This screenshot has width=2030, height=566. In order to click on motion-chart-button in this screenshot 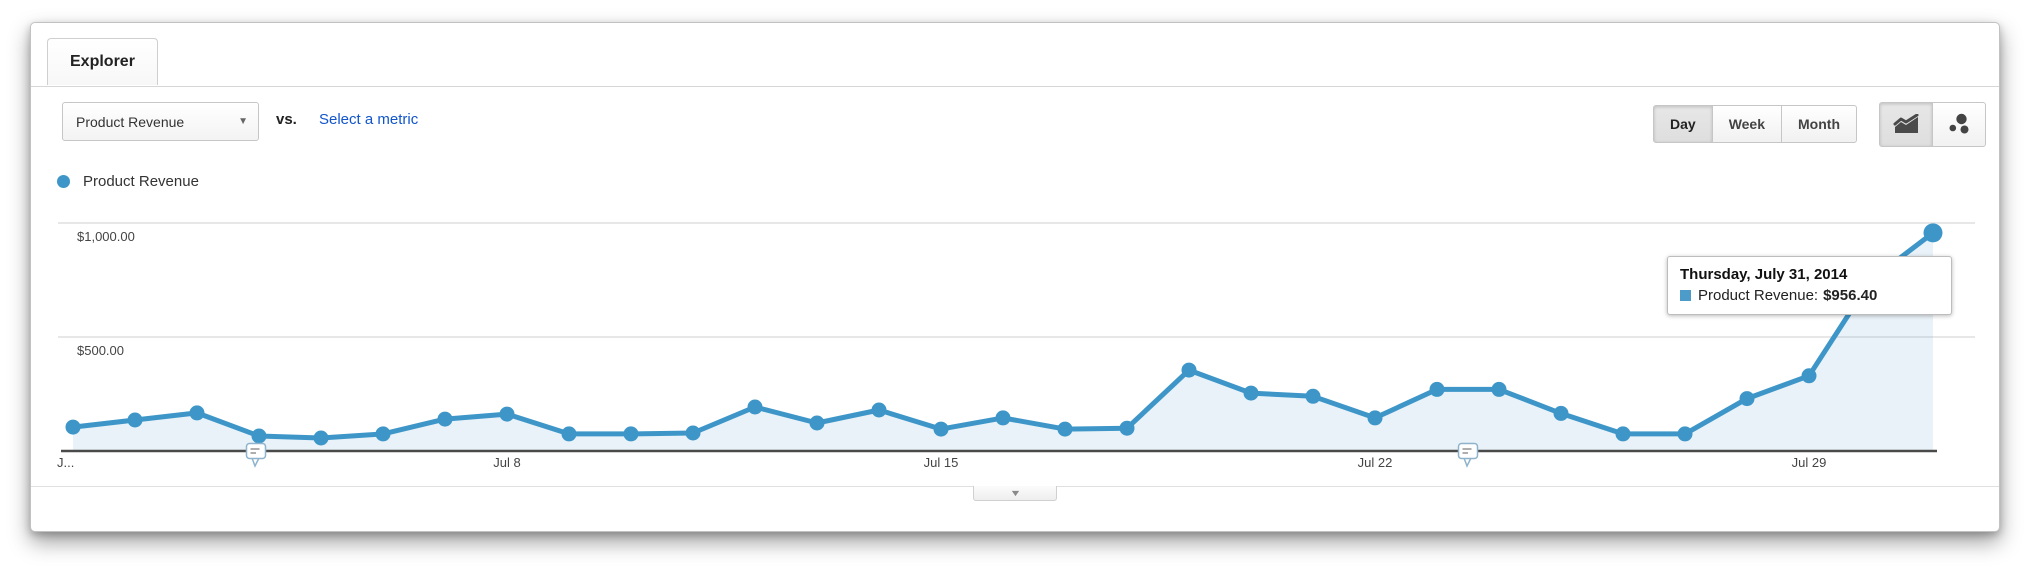, I will do `click(1959, 124)`.